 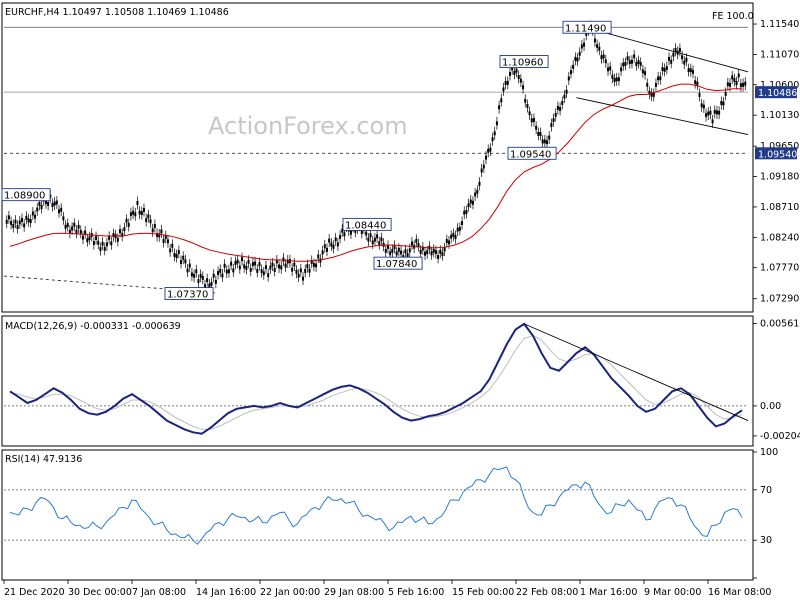 I want to click on current-price-box, so click(x=776, y=92).